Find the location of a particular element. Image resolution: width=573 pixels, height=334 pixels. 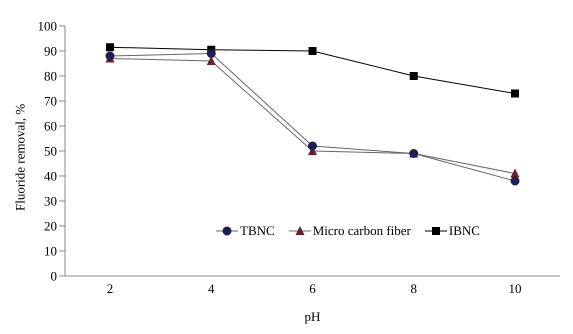

legend-label: IBNC is located at coordinates (464, 231).